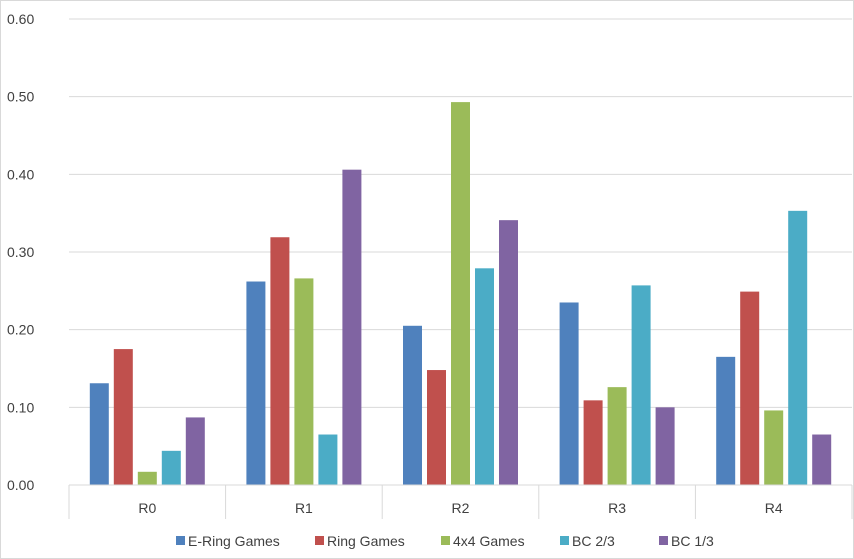  Describe the element at coordinates (20, 407) in the screenshot. I see `y-tick-label: 0.10` at that location.